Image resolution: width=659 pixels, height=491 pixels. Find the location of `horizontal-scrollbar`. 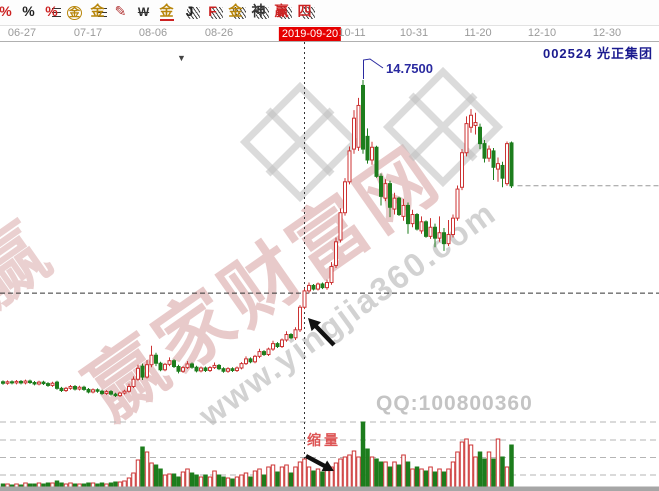

horizontal-scrollbar is located at coordinates (329, 488).